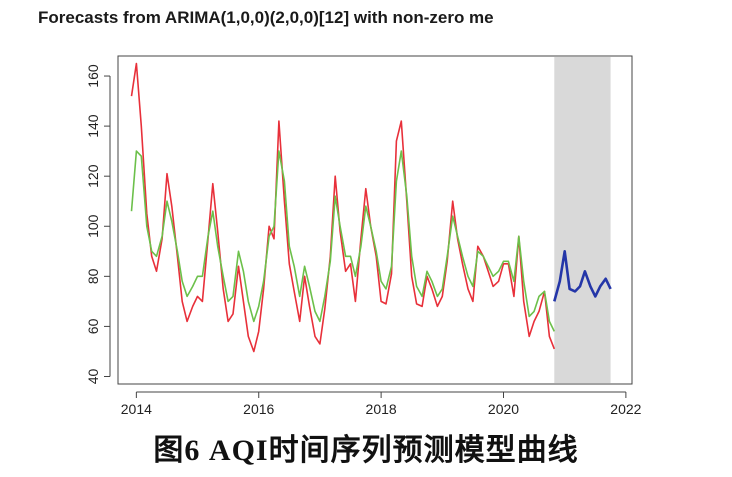 This screenshot has height=477, width=732. I want to click on x-tick-label: 2020, so click(503, 409).